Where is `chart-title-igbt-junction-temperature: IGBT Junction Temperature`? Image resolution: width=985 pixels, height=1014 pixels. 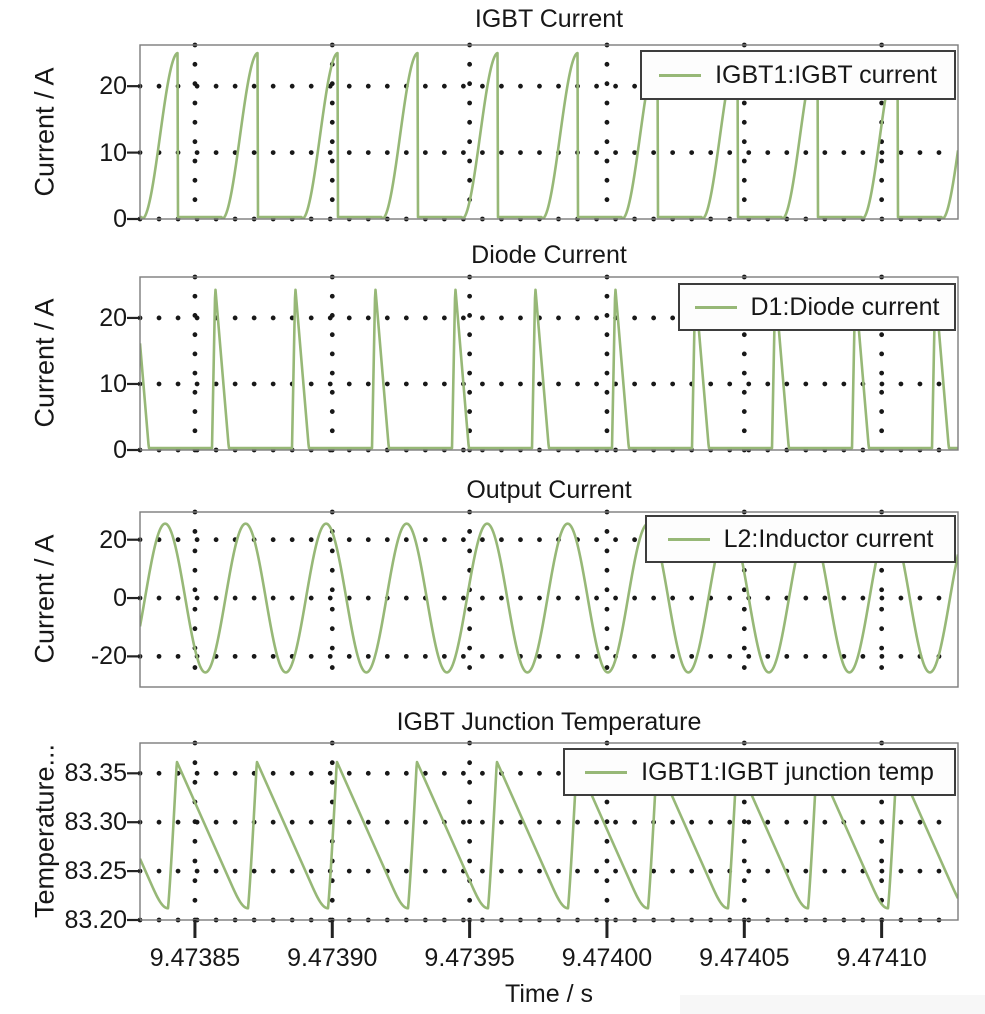 chart-title-igbt-junction-temperature: IGBT Junction Temperature is located at coordinates (549, 722).